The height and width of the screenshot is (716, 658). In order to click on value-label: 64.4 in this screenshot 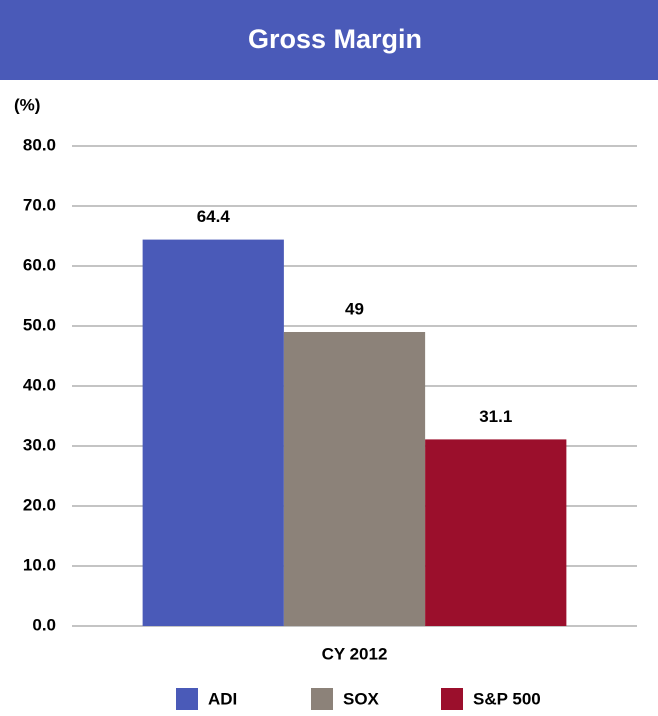, I will do `click(214, 216)`.